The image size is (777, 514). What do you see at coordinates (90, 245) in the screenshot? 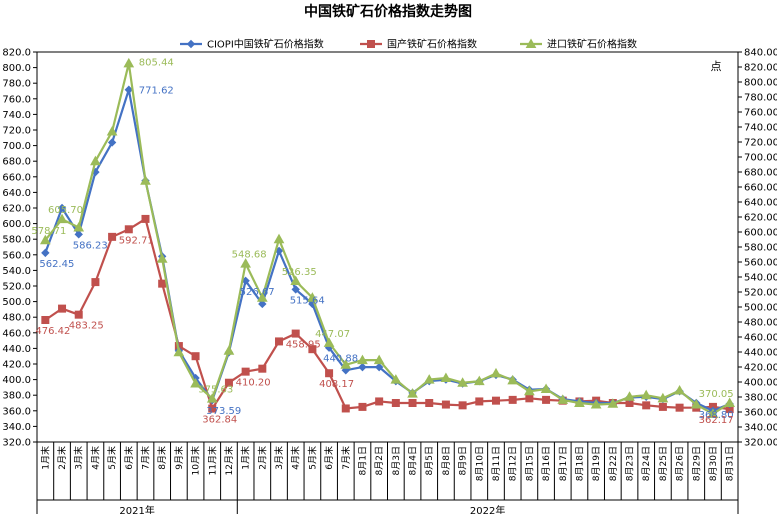
I see `data-label: 586.23` at bounding box center [90, 245].